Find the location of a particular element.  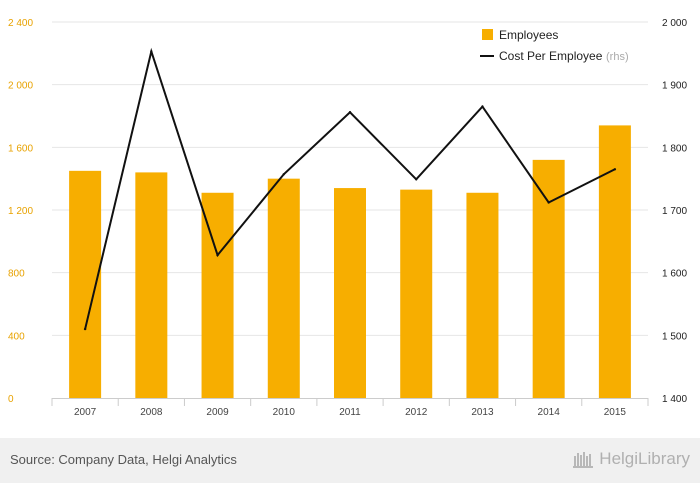

legend-label-cost: Cost Per Employee is located at coordinates (551, 56).